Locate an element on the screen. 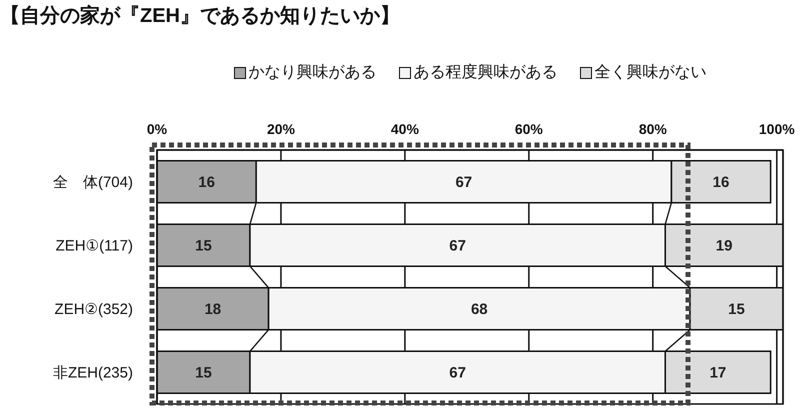 This screenshot has height=408, width=800. x-tick-label: 20% is located at coordinates (281, 129).